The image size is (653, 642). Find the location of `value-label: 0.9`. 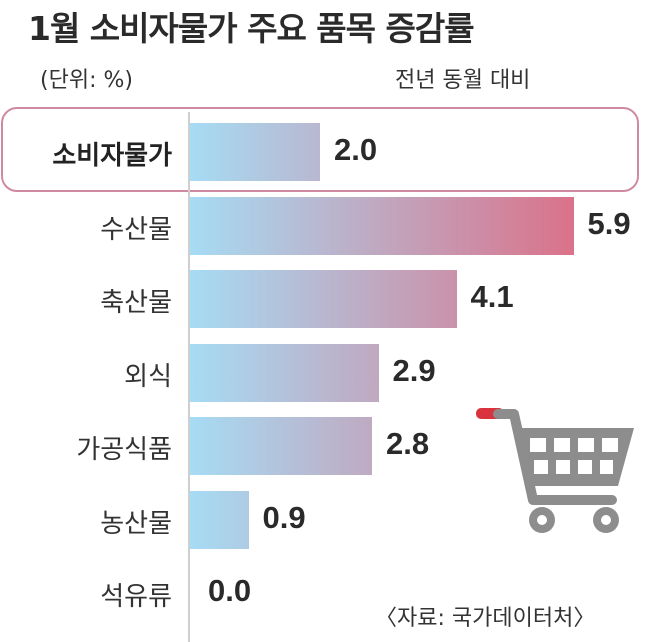

value-label: 0.9 is located at coordinates (284, 517).